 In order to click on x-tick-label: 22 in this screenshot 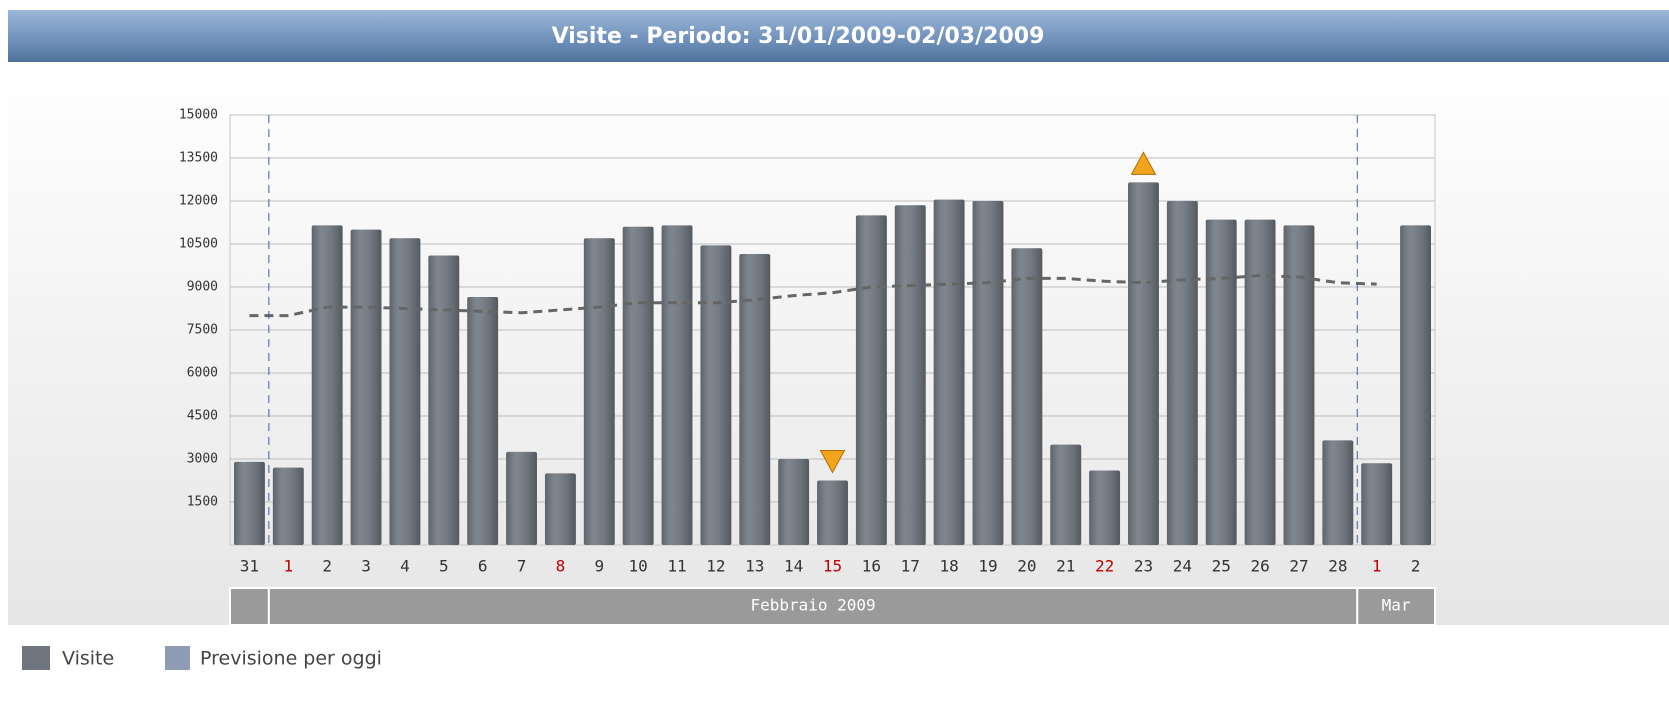, I will do `click(1104, 566)`.